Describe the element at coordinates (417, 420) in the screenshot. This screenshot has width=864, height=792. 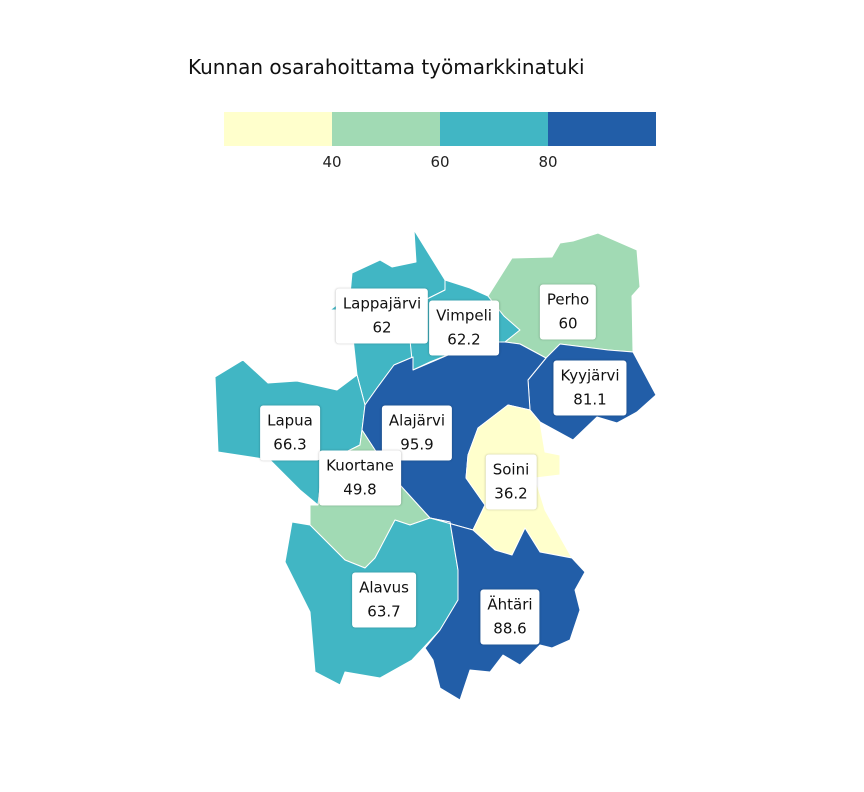
I see `region-name: Alajärvi` at that location.